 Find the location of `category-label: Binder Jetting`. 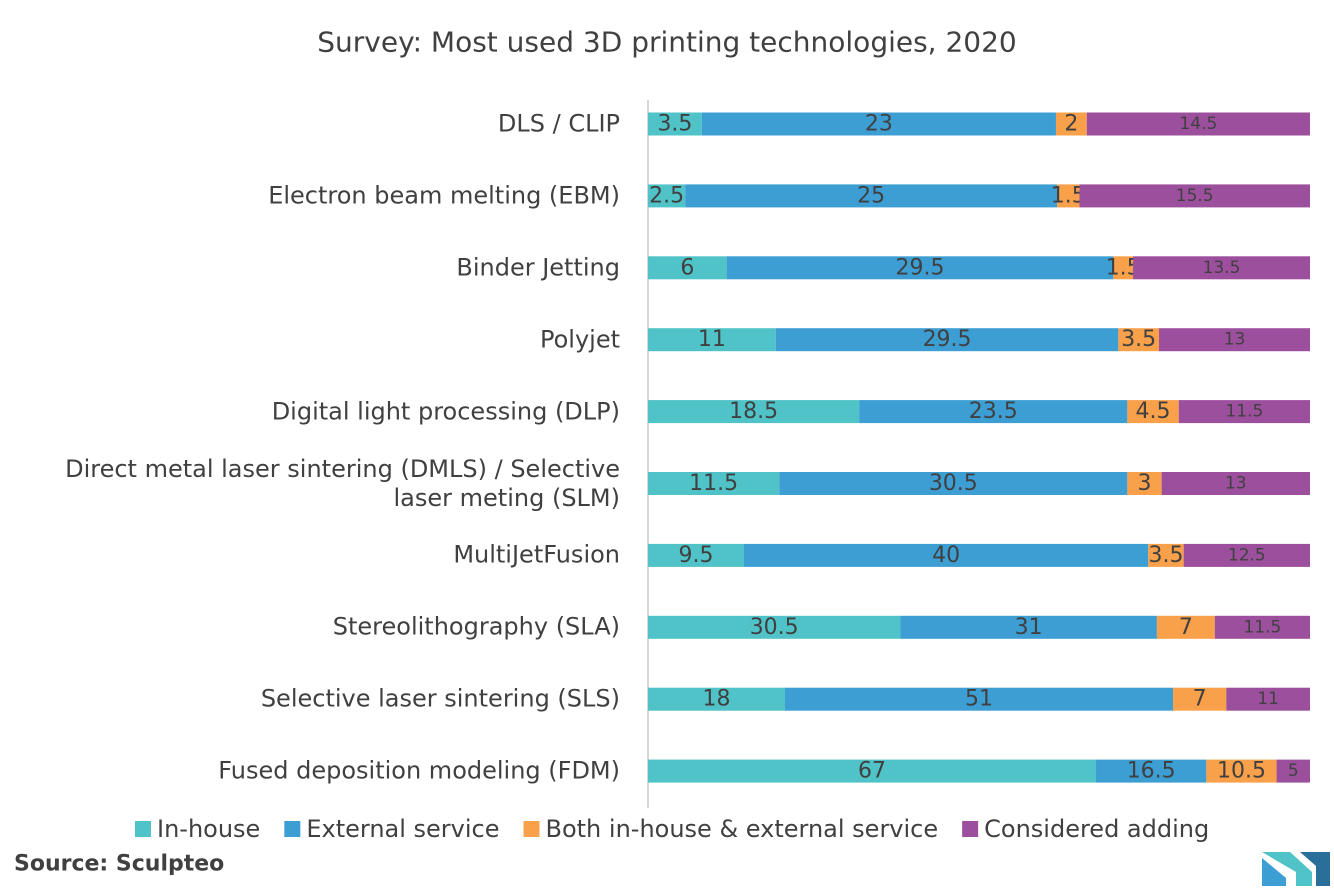

category-label: Binder Jetting is located at coordinates (538, 267).